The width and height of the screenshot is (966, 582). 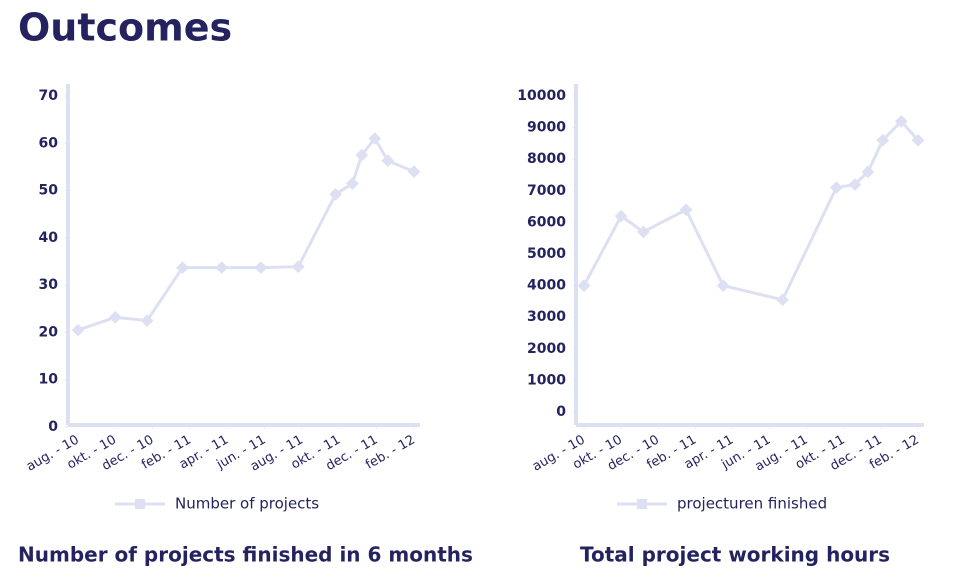 What do you see at coordinates (546, 159) in the screenshot?
I see `y-tick-label: 8000` at bounding box center [546, 159].